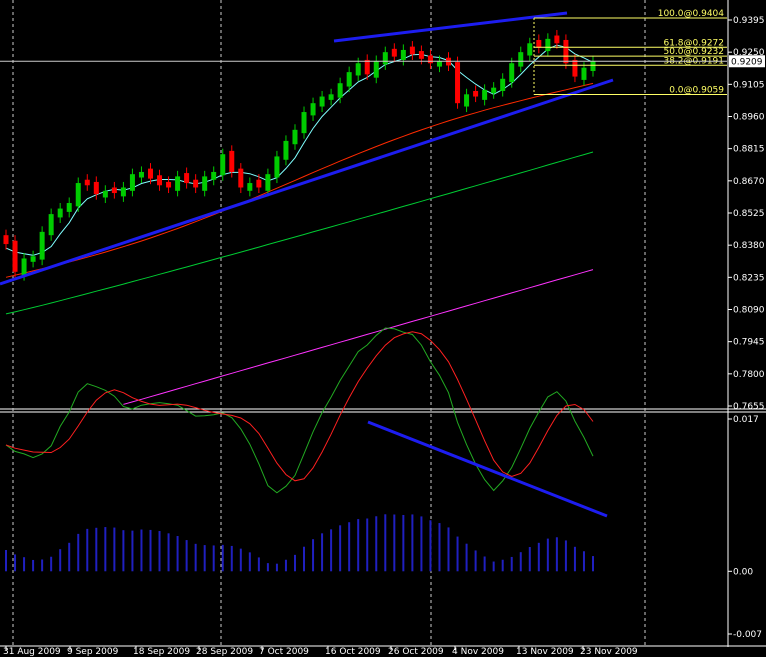  I want to click on y-tick-label: 0.8670, so click(749, 182).